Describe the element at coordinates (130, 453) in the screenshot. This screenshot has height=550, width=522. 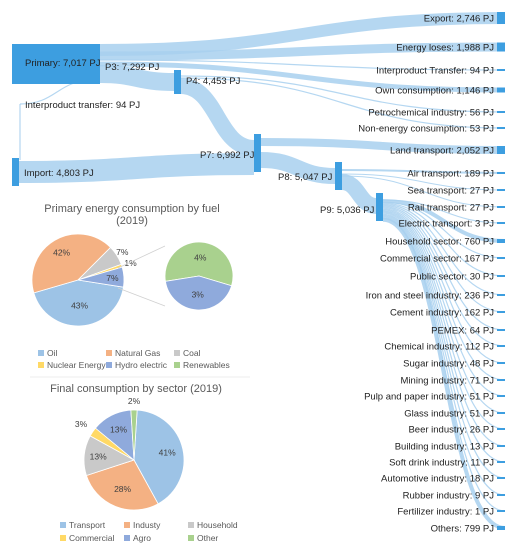
I see `pie2-slices: 41% 28% 13% 3% 13% 2%` at that location.